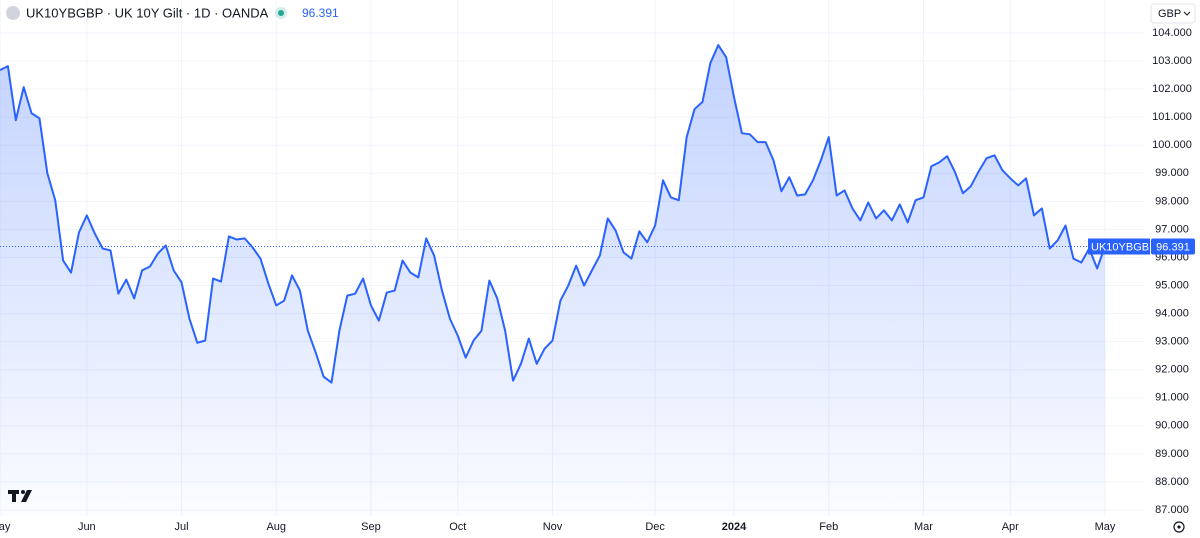 This screenshot has height=538, width=1200. Describe the element at coordinates (20, 496) in the screenshot. I see `logo` at that location.